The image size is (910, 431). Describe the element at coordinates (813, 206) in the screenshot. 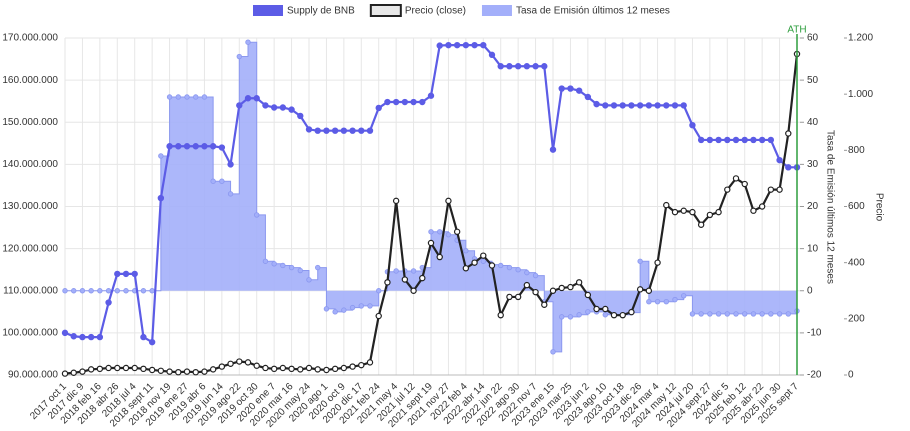

I see `y2-tick-label: 20` at that location.